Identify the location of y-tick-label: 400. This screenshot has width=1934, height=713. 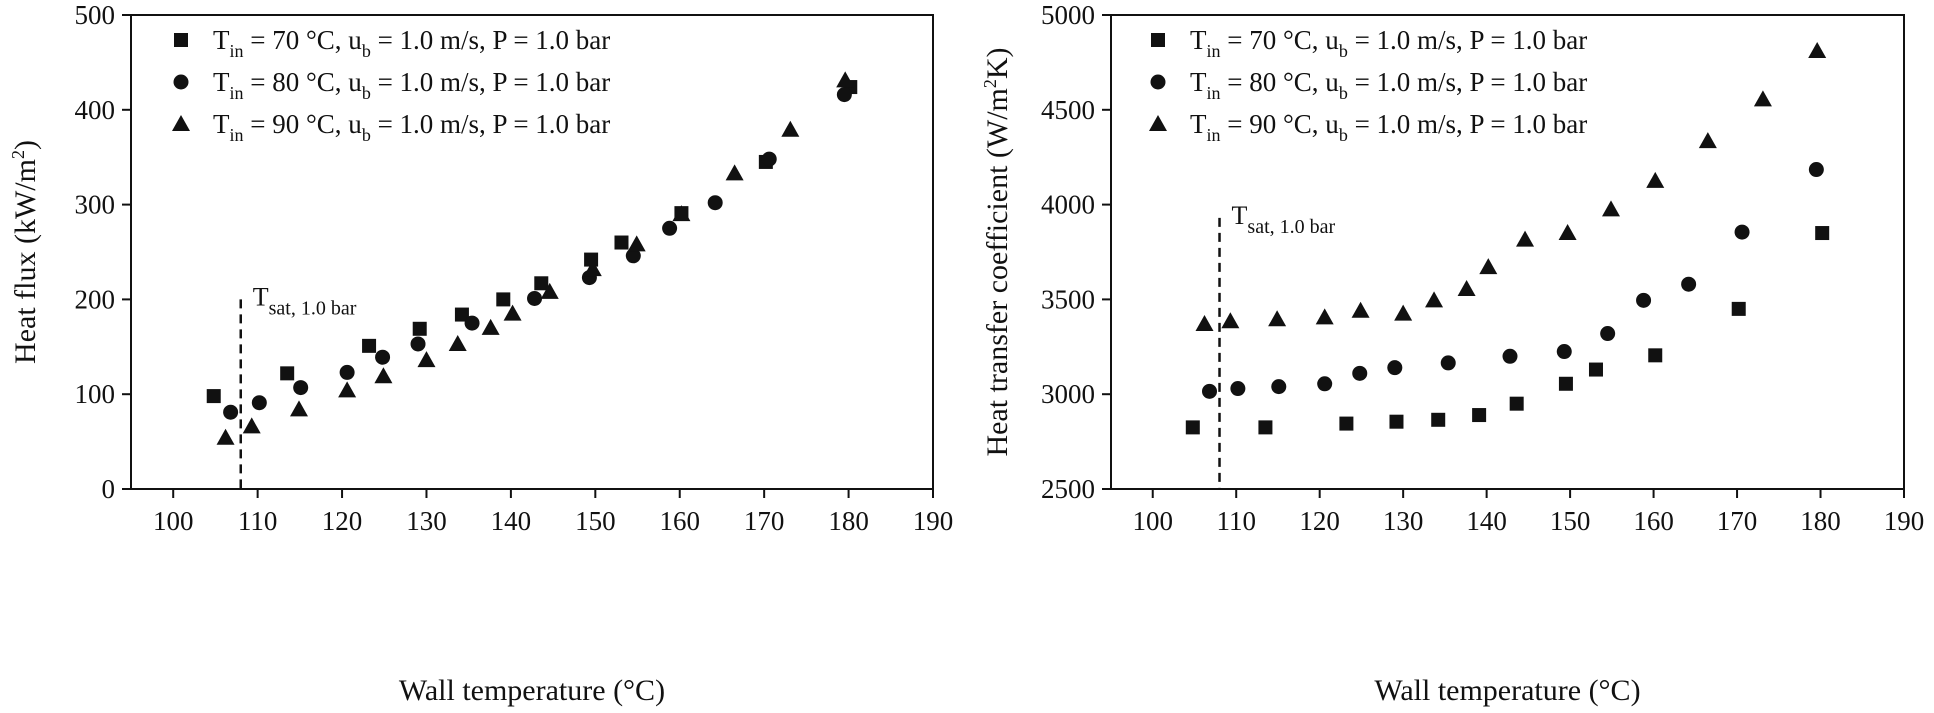
(95, 110).